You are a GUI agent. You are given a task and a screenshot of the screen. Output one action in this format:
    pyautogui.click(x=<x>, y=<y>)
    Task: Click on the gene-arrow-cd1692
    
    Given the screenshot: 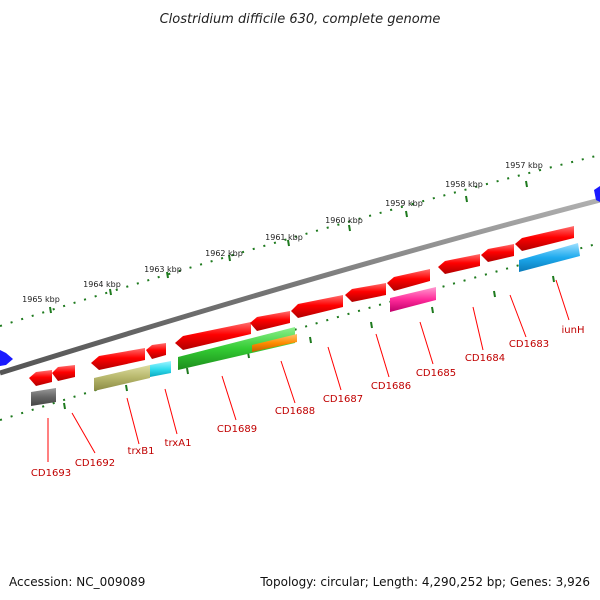 What is the action you would take?
    pyautogui.click(x=63, y=373)
    